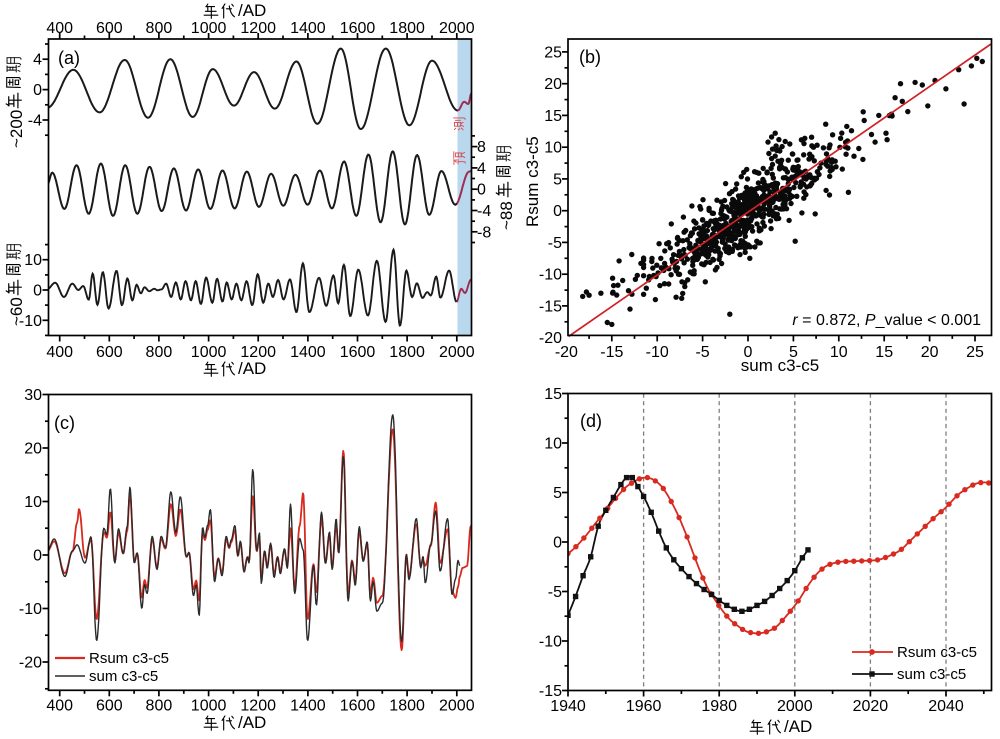  I want to click on svg-text: (b), so click(590, 57).